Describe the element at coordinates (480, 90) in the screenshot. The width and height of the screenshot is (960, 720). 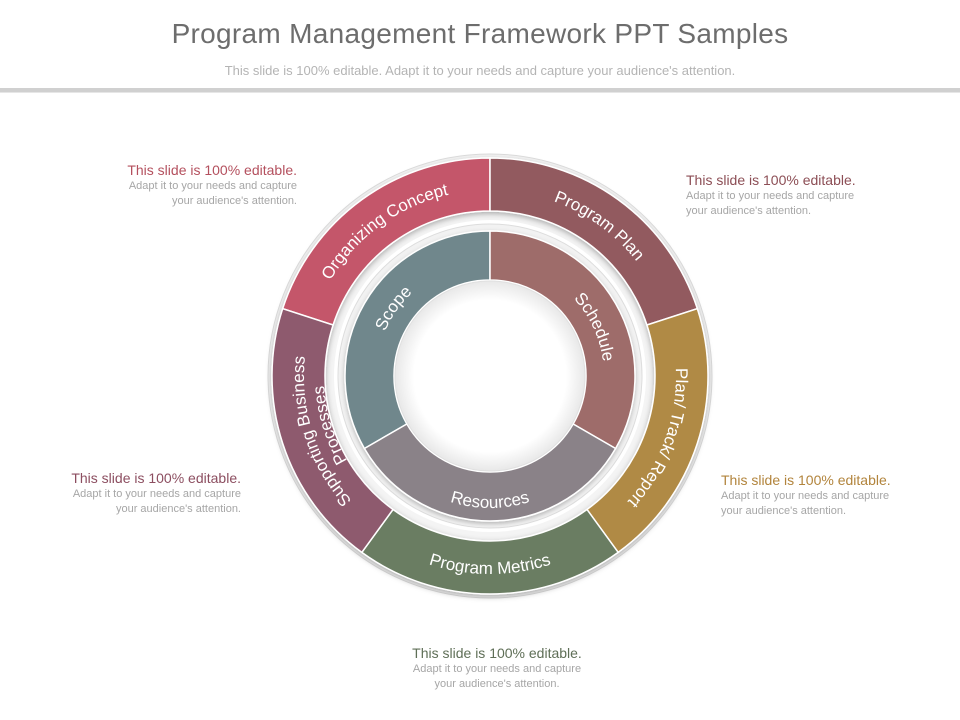
I see `header-divider` at that location.